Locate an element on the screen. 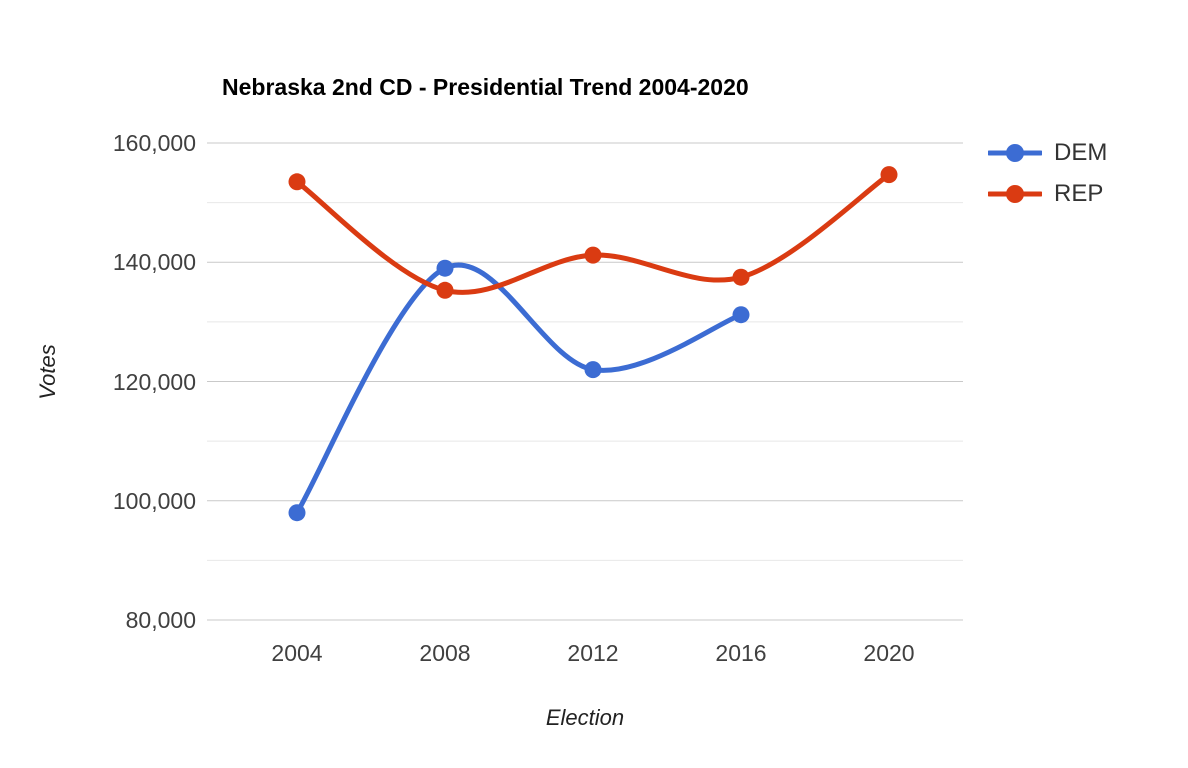  y-axis-title: Votes is located at coordinates (47, 372).